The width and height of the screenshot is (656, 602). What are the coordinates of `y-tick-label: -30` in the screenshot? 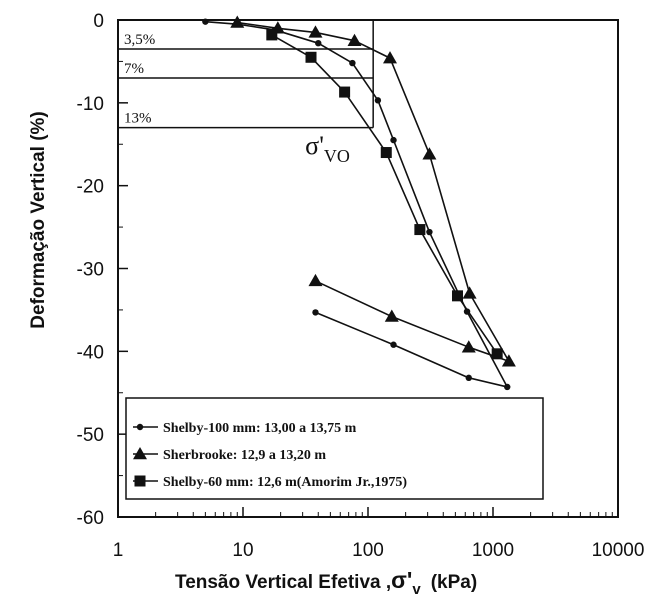 It's located at (90, 270).